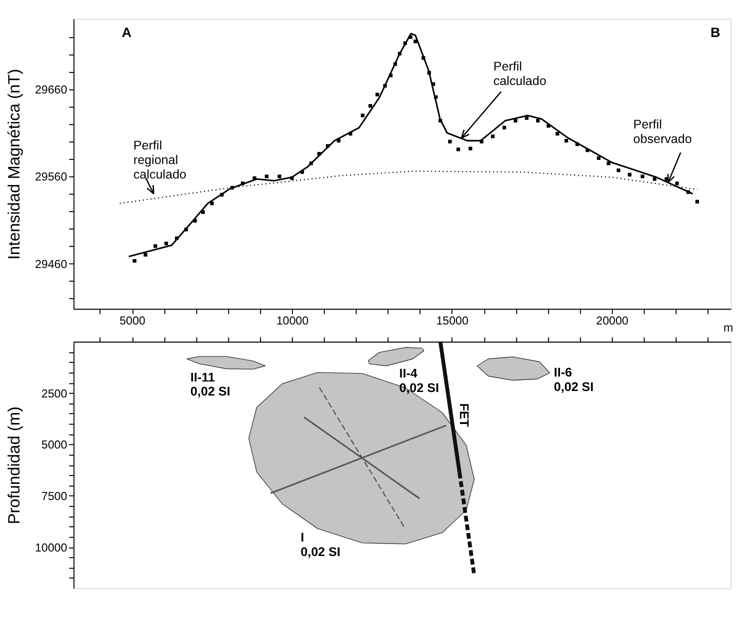 Image resolution: width=753 pixels, height=625 pixels. I want to click on x-axis-title: m, so click(729, 328).